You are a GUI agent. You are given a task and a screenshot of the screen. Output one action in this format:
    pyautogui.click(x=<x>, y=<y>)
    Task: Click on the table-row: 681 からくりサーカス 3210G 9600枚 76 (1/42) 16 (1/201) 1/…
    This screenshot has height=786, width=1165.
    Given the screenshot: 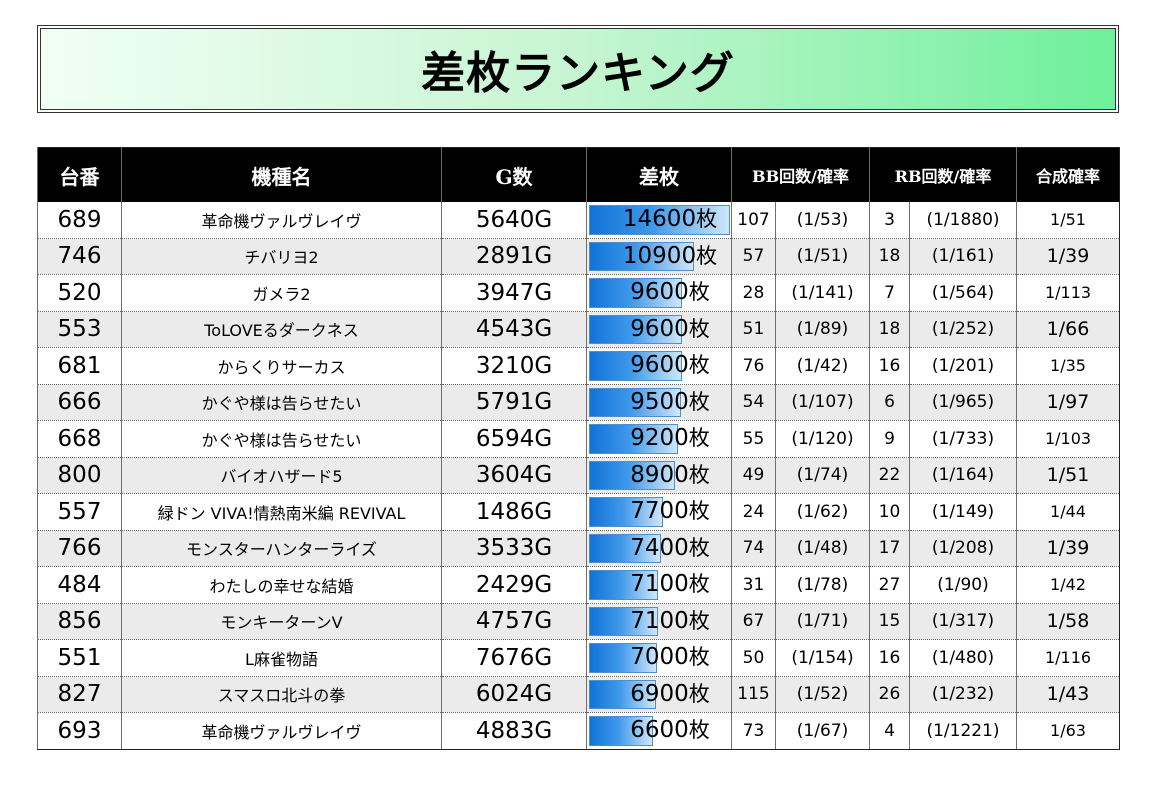 What is the action you would take?
    pyautogui.click(x=578, y=366)
    